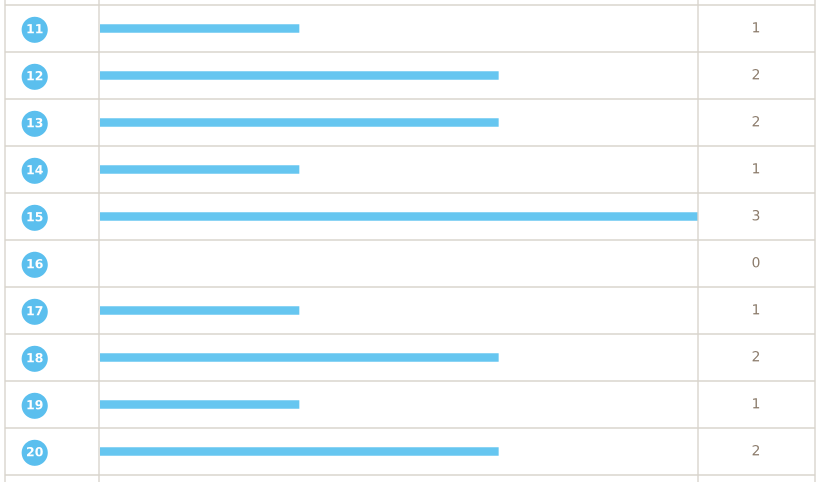  What do you see at coordinates (35, 451) in the screenshot?
I see `y-tick-label: 20` at bounding box center [35, 451].